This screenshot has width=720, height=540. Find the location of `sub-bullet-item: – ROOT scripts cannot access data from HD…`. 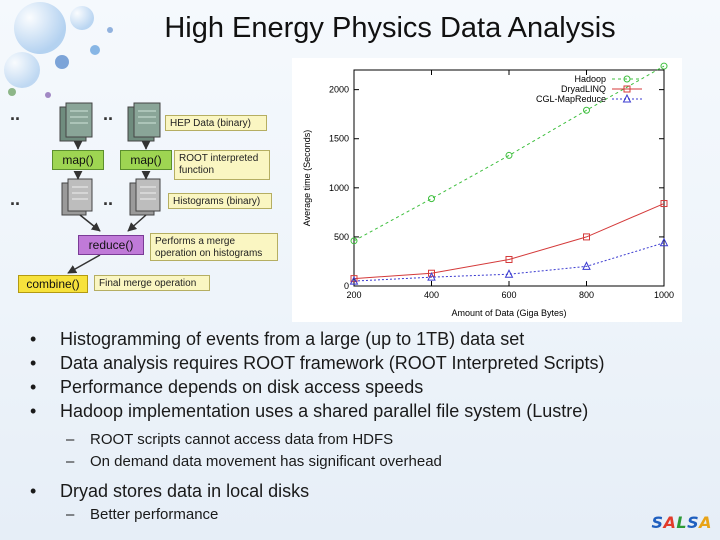

sub-bullet-item: – ROOT scripts cannot access data from HD… is located at coordinates (350, 442).